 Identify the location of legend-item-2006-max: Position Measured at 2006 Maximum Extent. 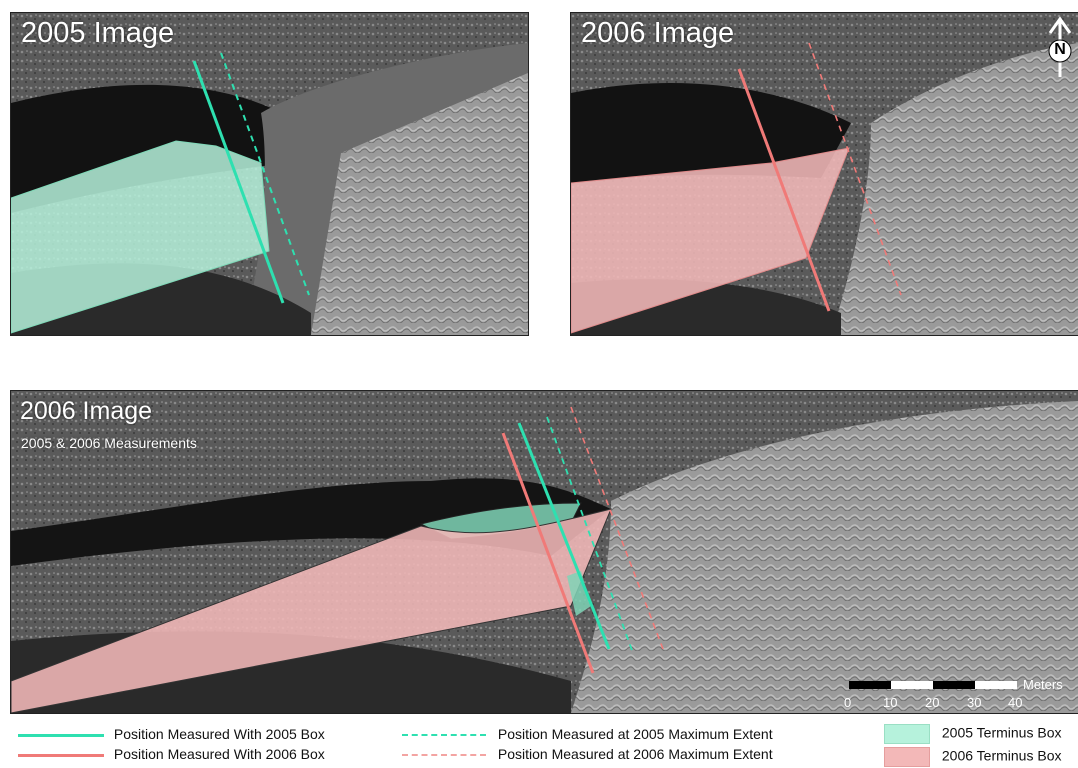
(587, 754).